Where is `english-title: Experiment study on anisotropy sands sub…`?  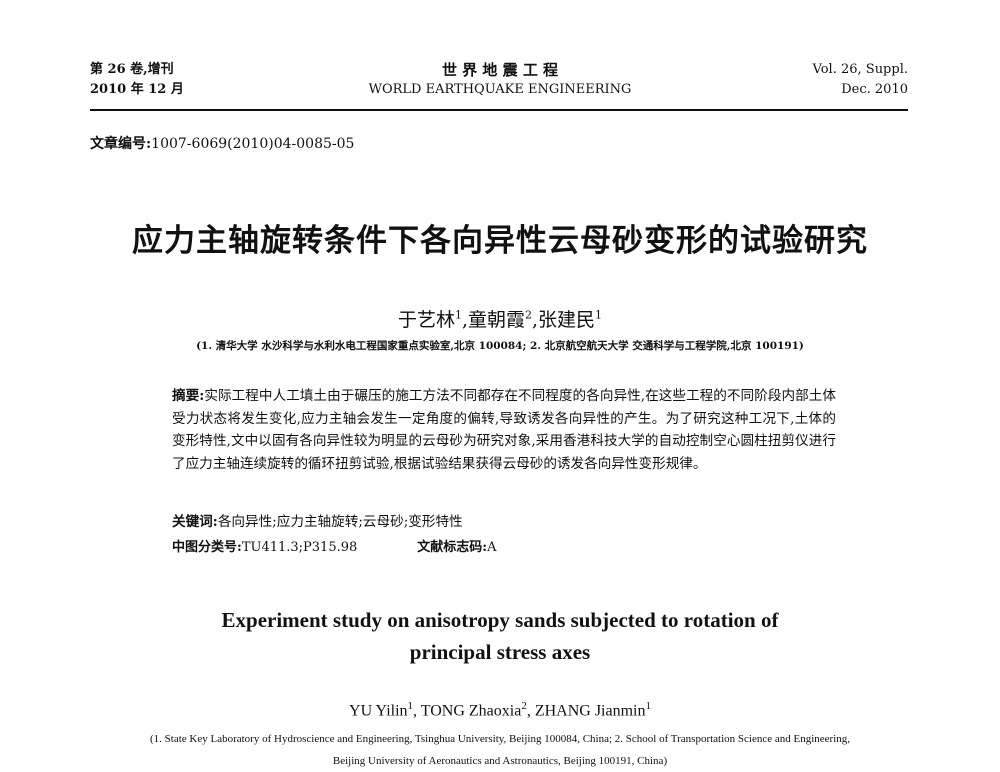
english-title: Experiment study on anisotropy sands sub… is located at coordinates (500, 636).